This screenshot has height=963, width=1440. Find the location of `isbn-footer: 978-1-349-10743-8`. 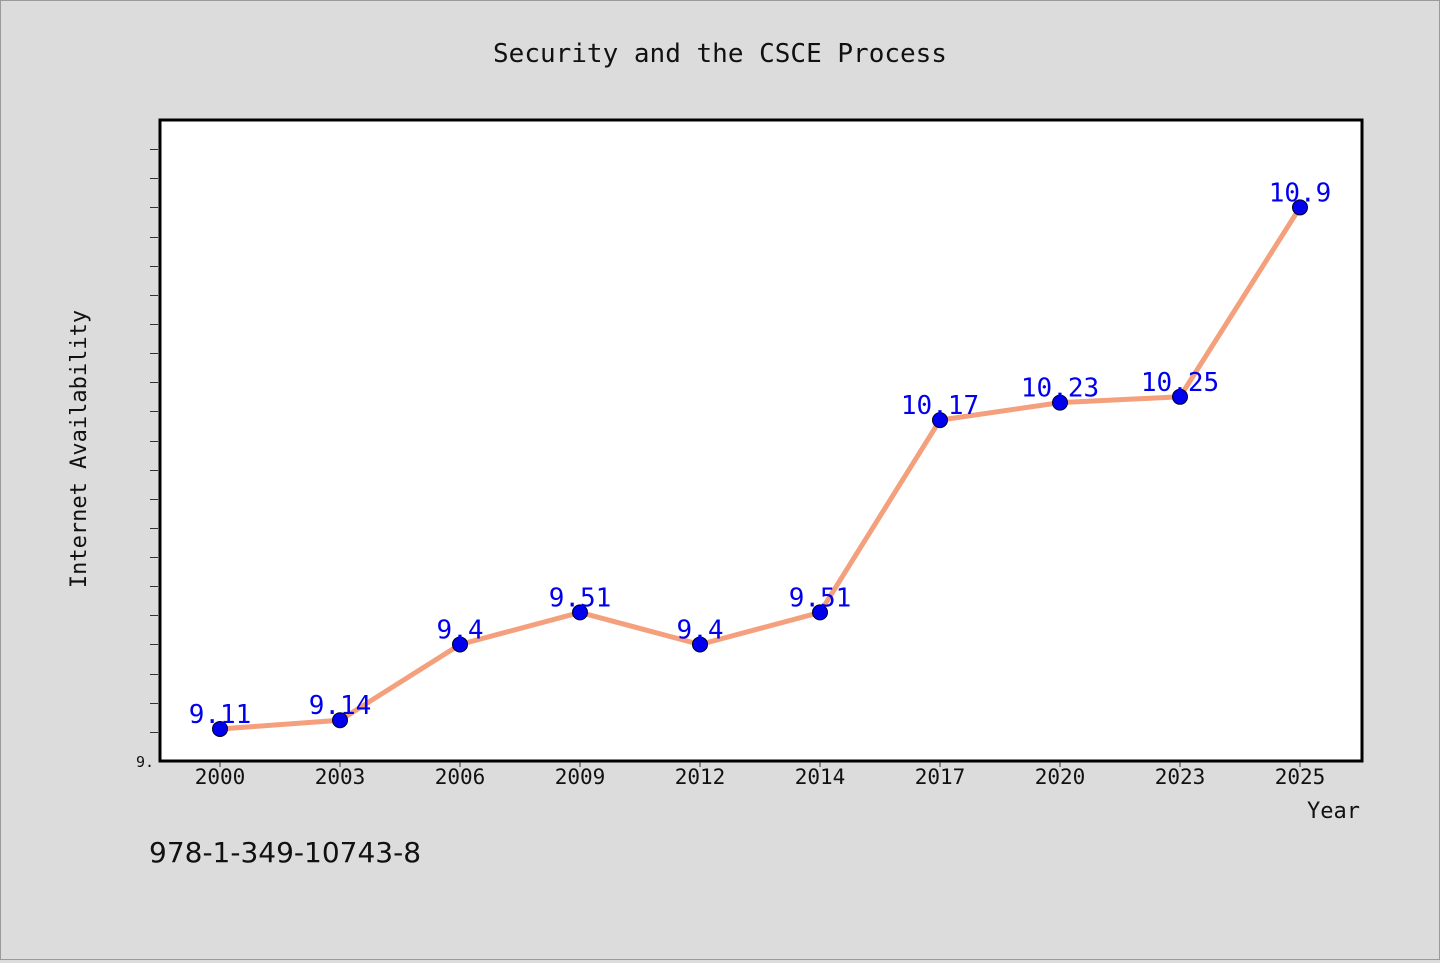

isbn-footer: 978-1-349-10743-8 is located at coordinates (285, 852).